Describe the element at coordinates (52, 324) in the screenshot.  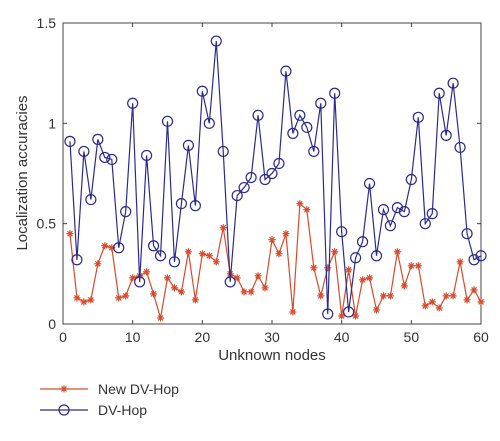
I see `y-tick-label: 0` at that location.